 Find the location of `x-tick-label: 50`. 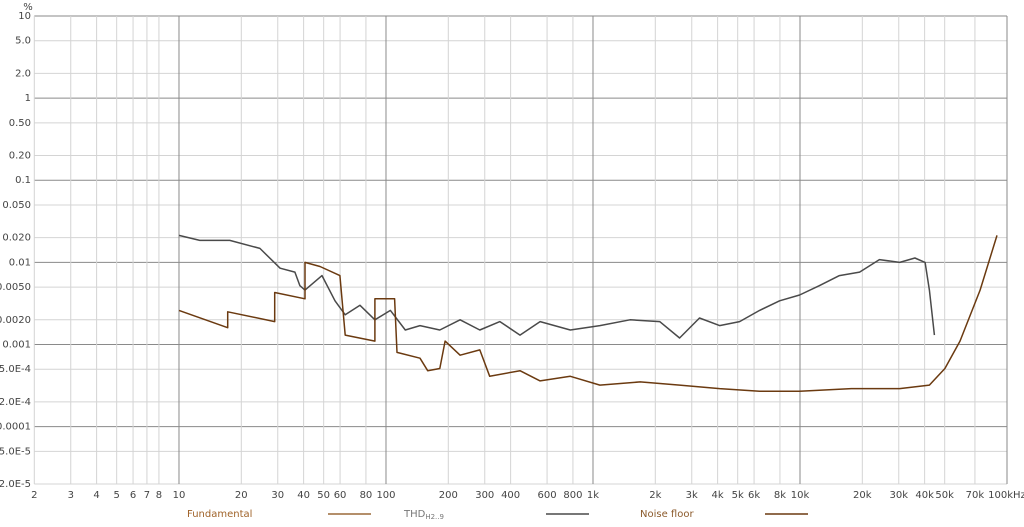

x-tick-label: 50 is located at coordinates (323, 495).